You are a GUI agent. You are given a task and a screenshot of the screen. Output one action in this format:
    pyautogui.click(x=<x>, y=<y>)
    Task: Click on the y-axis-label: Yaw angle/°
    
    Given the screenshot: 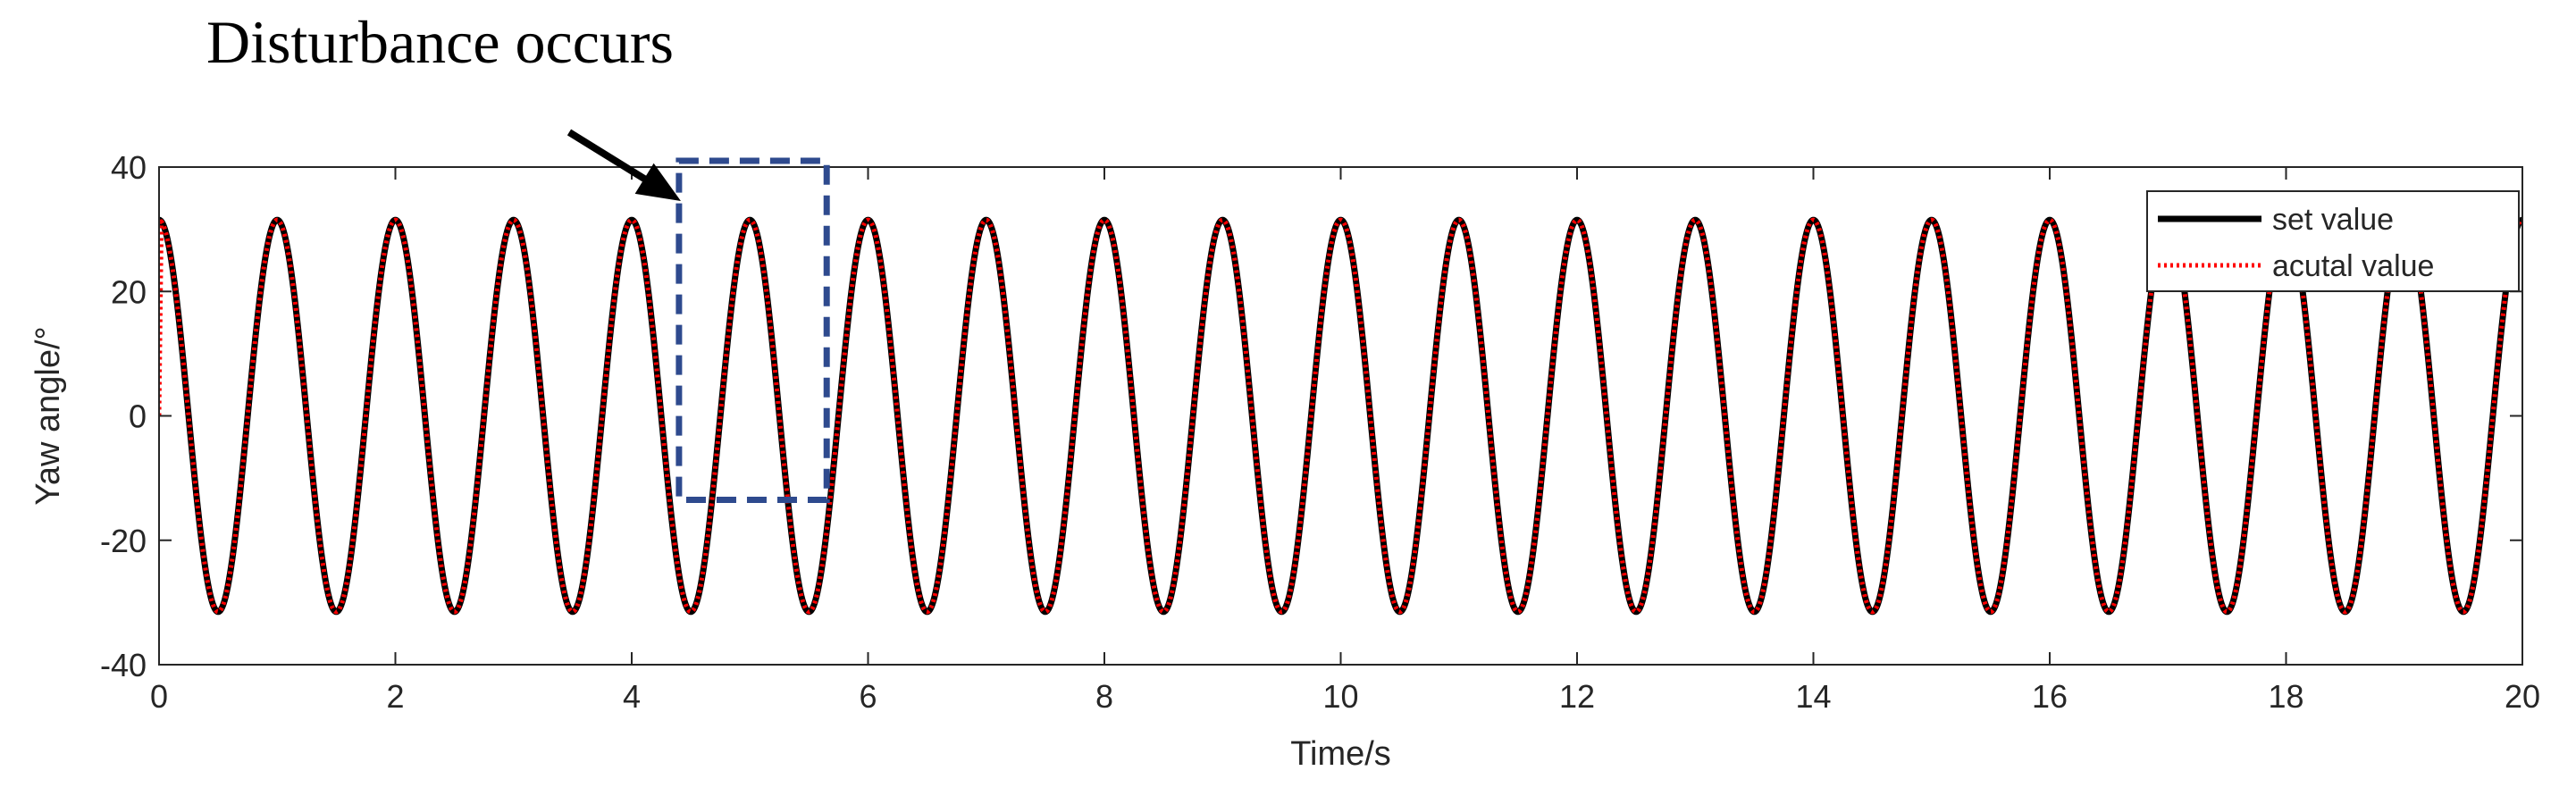 What is the action you would take?
    pyautogui.click(x=48, y=416)
    